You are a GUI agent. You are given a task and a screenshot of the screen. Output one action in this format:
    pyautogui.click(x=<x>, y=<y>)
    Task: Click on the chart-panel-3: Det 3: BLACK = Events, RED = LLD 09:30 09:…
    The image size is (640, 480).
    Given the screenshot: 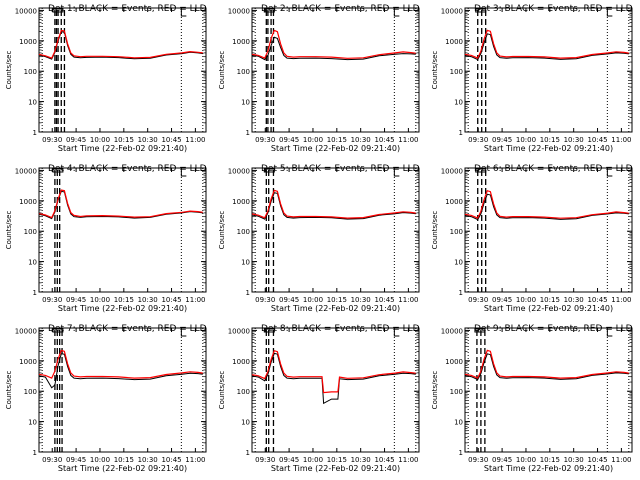 What is the action you would take?
    pyautogui.click(x=532, y=78)
    